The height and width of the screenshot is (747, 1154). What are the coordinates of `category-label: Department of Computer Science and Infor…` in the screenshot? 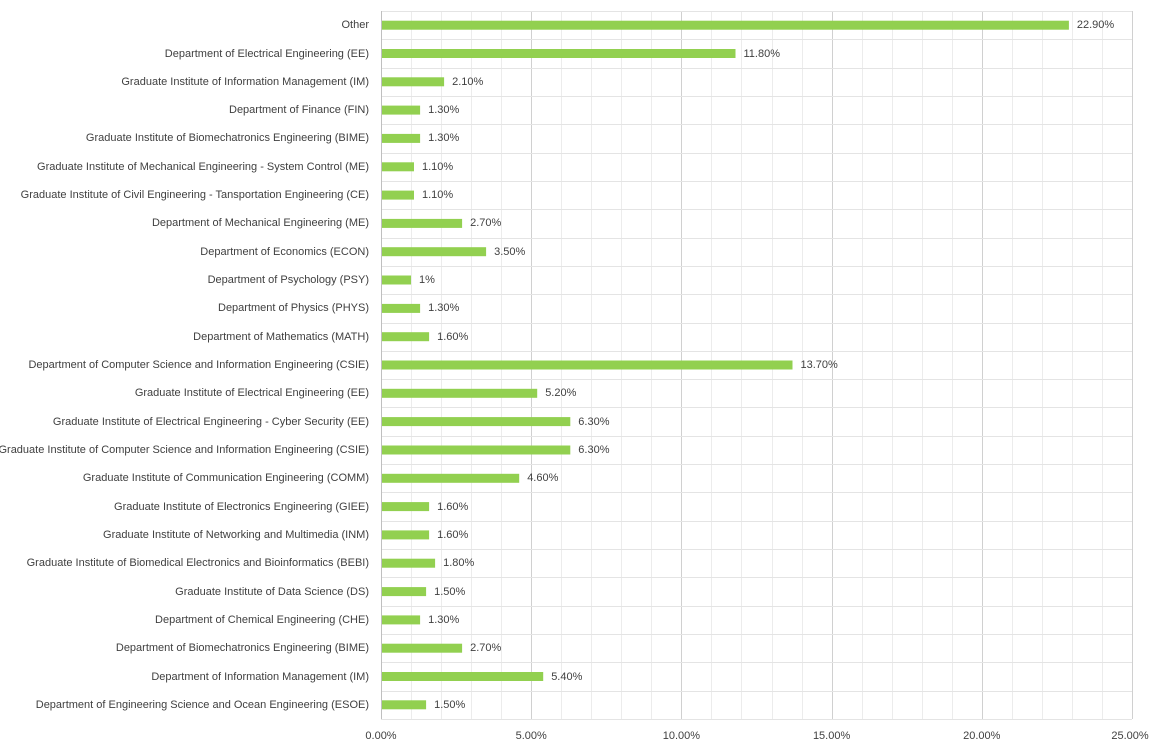 It's located at (198, 365).